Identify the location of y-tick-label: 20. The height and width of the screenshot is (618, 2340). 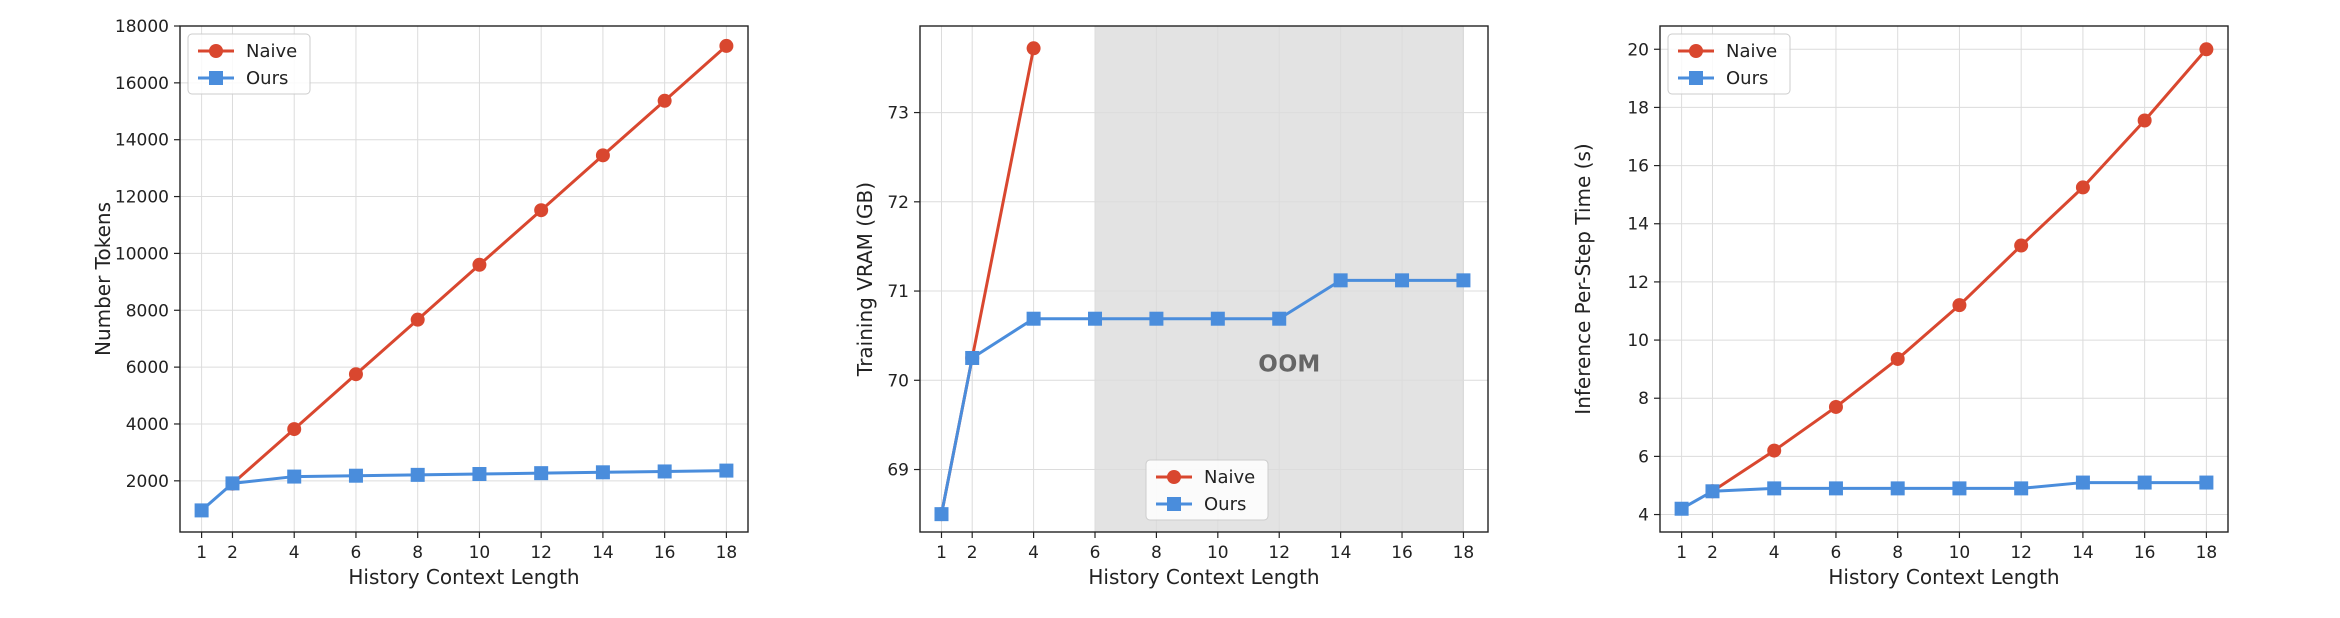
(1638, 50).